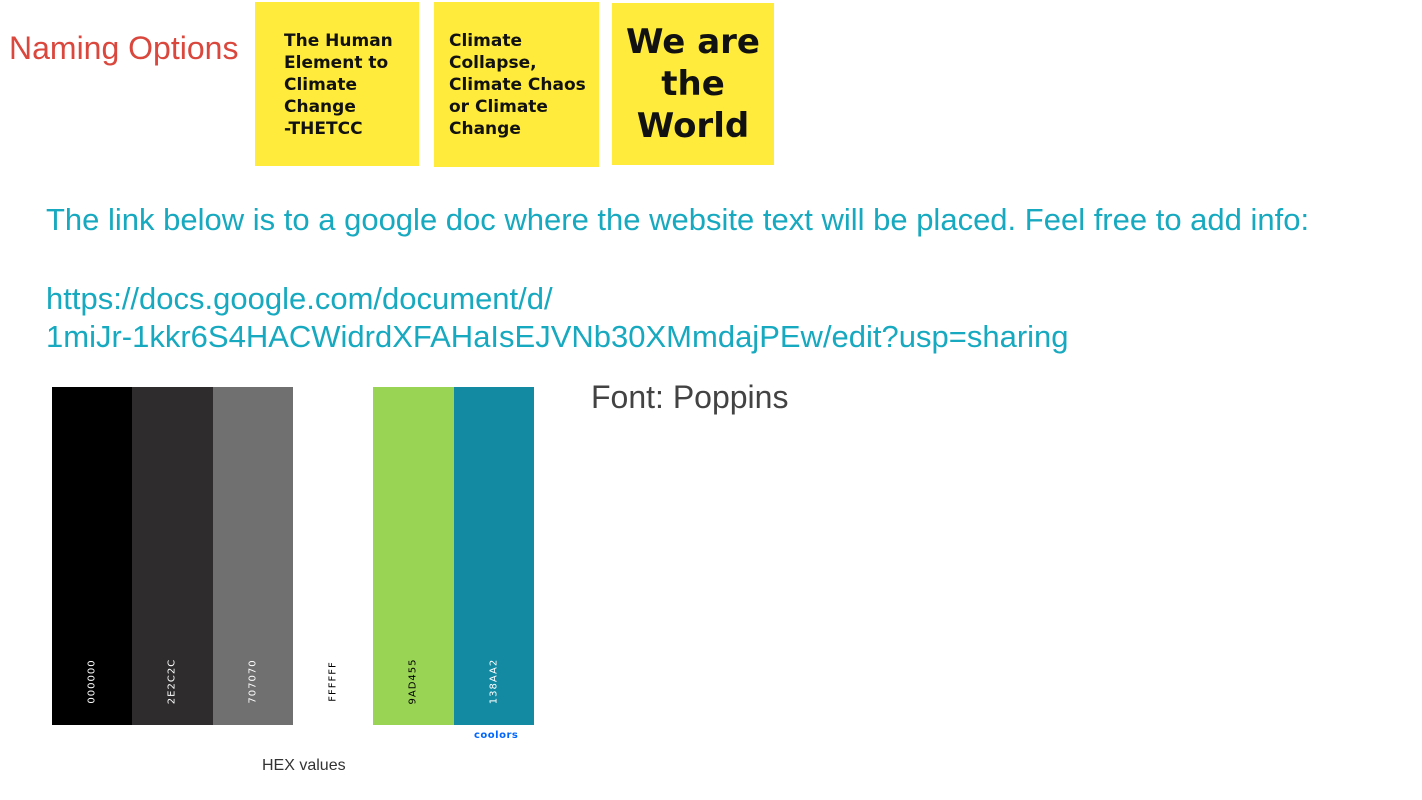 This screenshot has width=1422, height=800. Describe the element at coordinates (172, 681) in the screenshot. I see `swatch-hex-label: 2E2C2C` at that location.